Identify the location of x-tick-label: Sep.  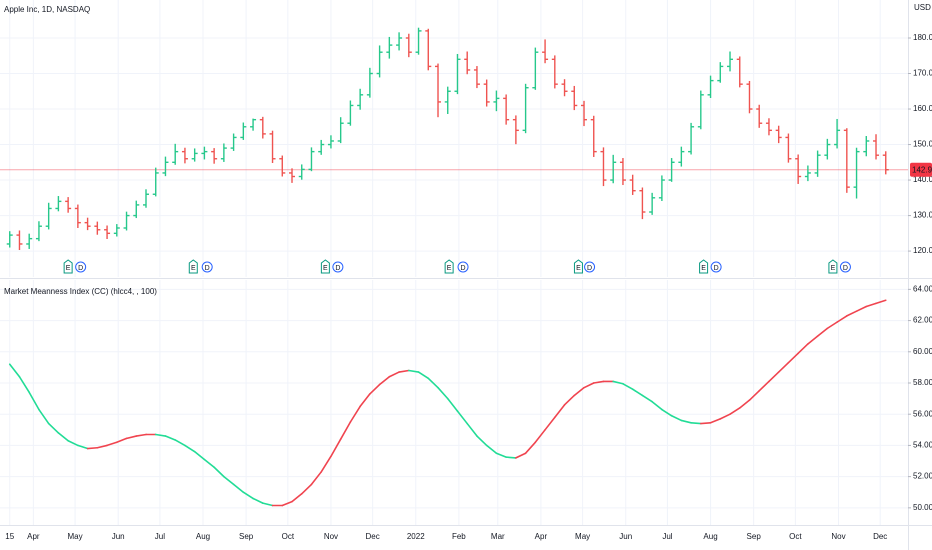
(754, 536).